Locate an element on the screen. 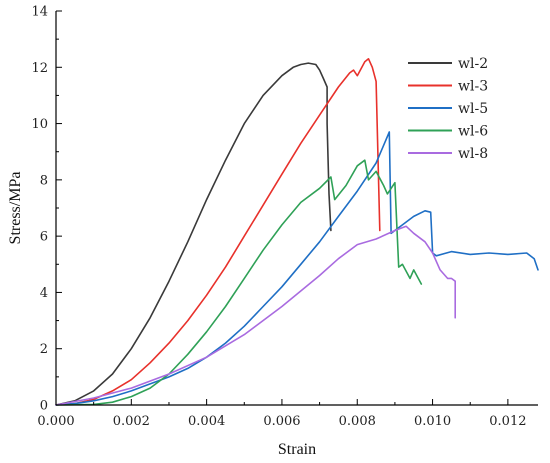  y-tick-label: 10 is located at coordinates (39, 124).